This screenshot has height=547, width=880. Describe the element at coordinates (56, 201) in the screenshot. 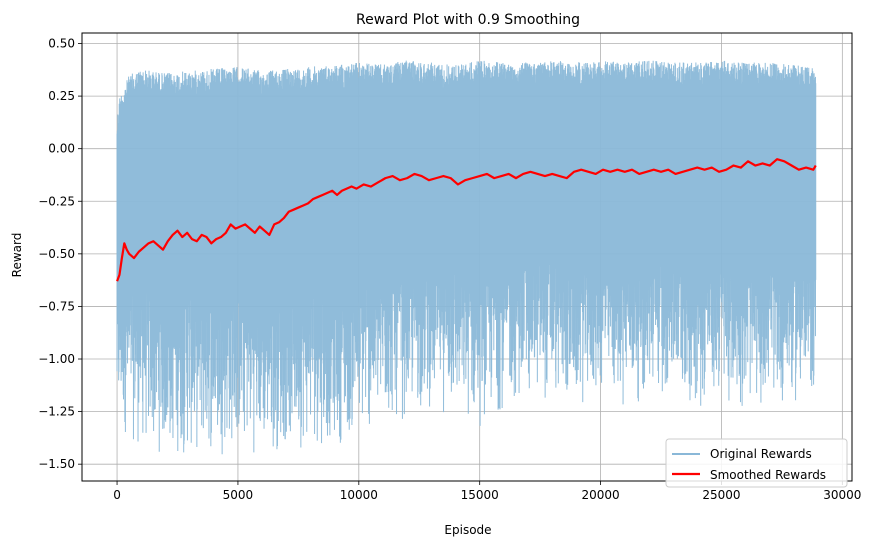

I see `y-tick-label: −0.25` at that location.